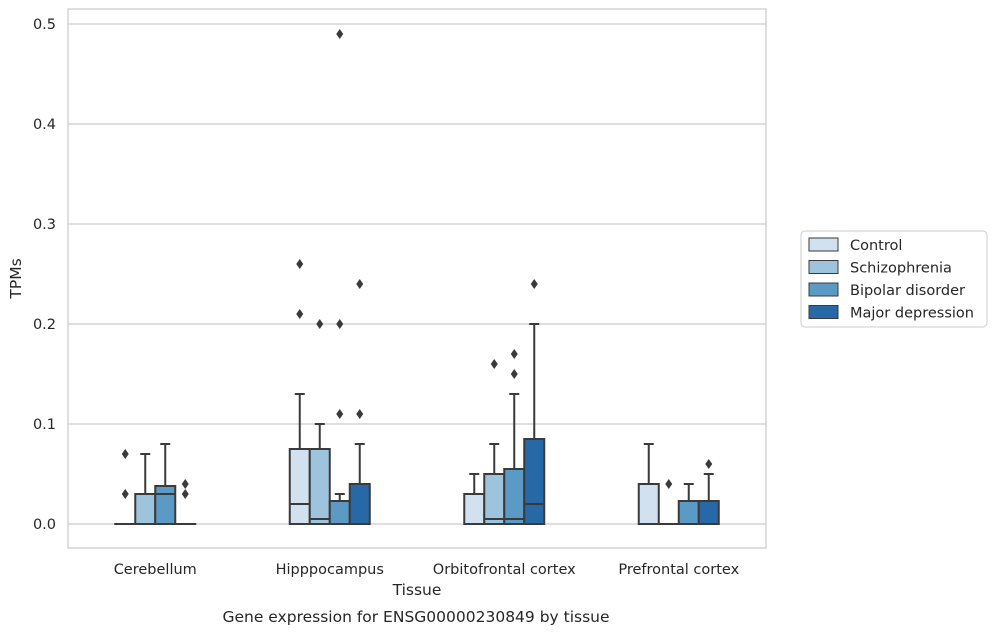 Image resolution: width=997 pixels, height=634 pixels. Describe the element at coordinates (44, 25) in the screenshot. I see `y-tick-label: 0.5` at that location.